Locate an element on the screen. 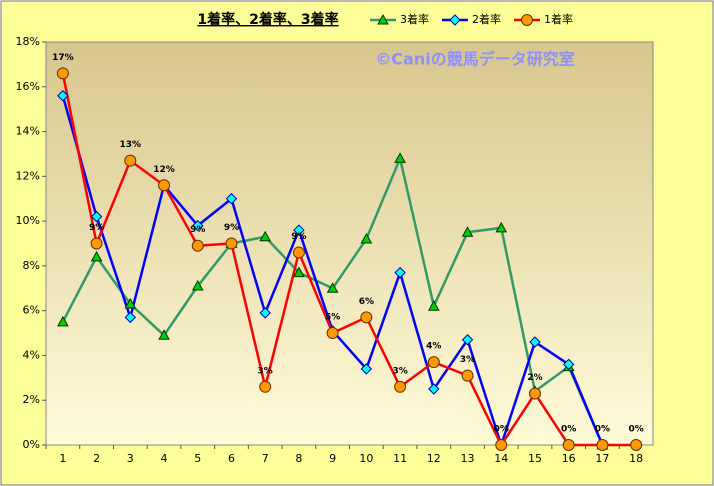 Image resolution: width=714 pixels, height=486 pixels. x-tick-label: 9 is located at coordinates (332, 458).